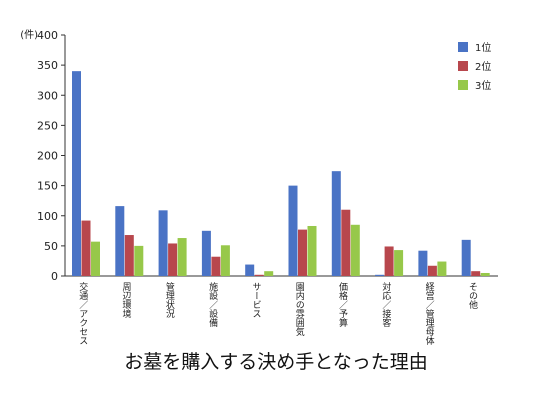 This screenshot has height=400, width=552. I want to click on x-tick-label: 対応／接客, so click(385, 304).